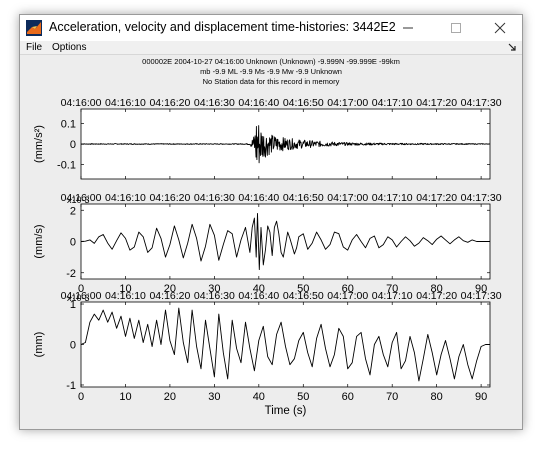 The image size is (543, 449). I want to click on velocity-y-tick-label: 0, so click(73, 243).